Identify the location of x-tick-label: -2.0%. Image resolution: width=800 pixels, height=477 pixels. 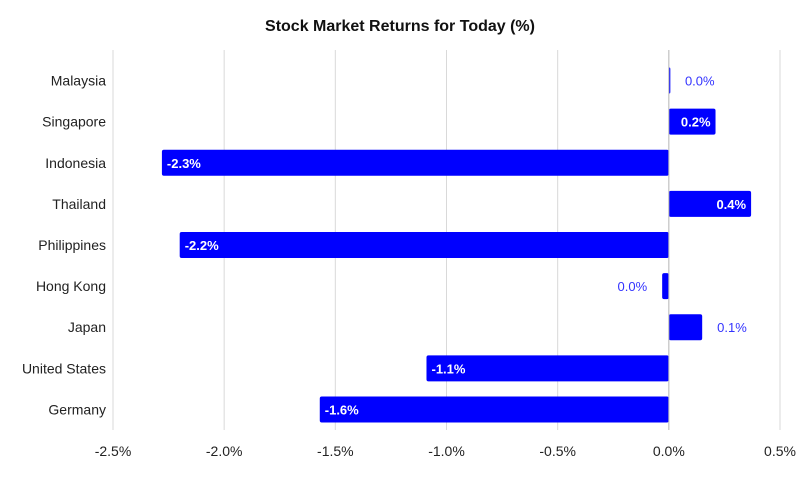
(224, 451).